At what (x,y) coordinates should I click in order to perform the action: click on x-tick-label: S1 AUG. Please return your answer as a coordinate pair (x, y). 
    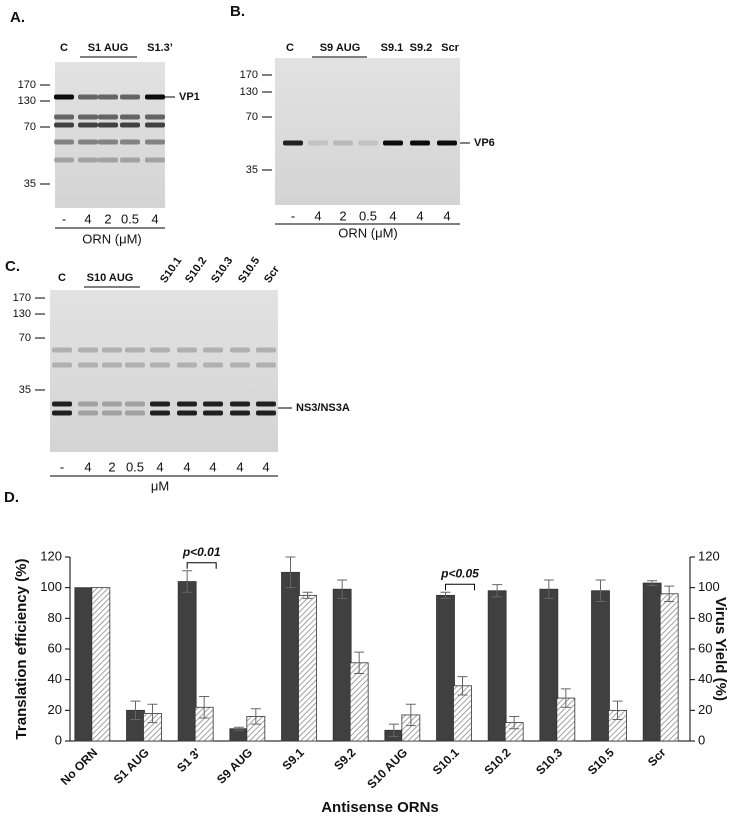
    Looking at the image, I should click on (131, 765).